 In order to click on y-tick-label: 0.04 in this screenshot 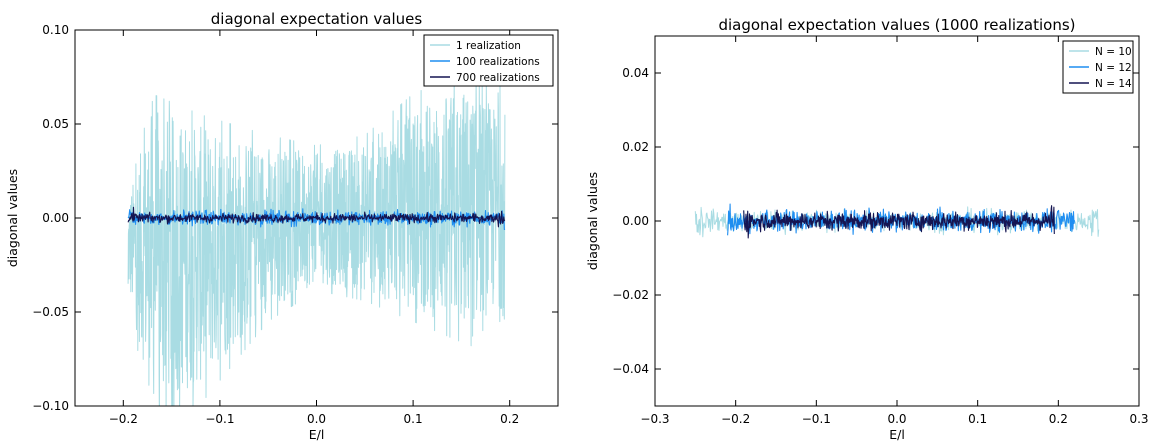, I will do `click(635, 73)`.